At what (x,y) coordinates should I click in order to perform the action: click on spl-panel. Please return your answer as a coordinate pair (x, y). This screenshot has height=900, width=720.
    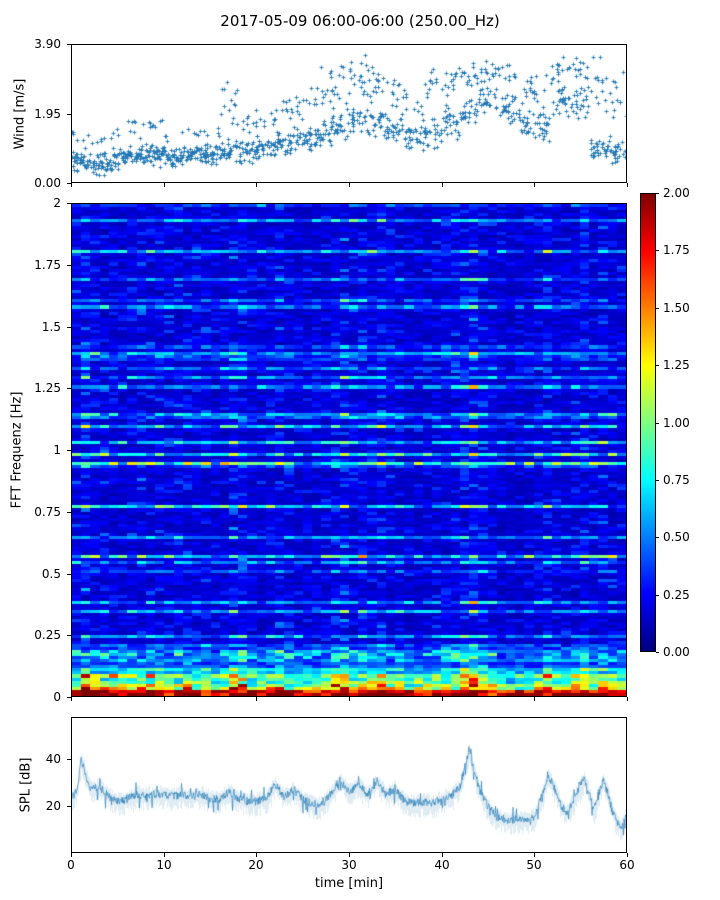
    Looking at the image, I should click on (349, 785).